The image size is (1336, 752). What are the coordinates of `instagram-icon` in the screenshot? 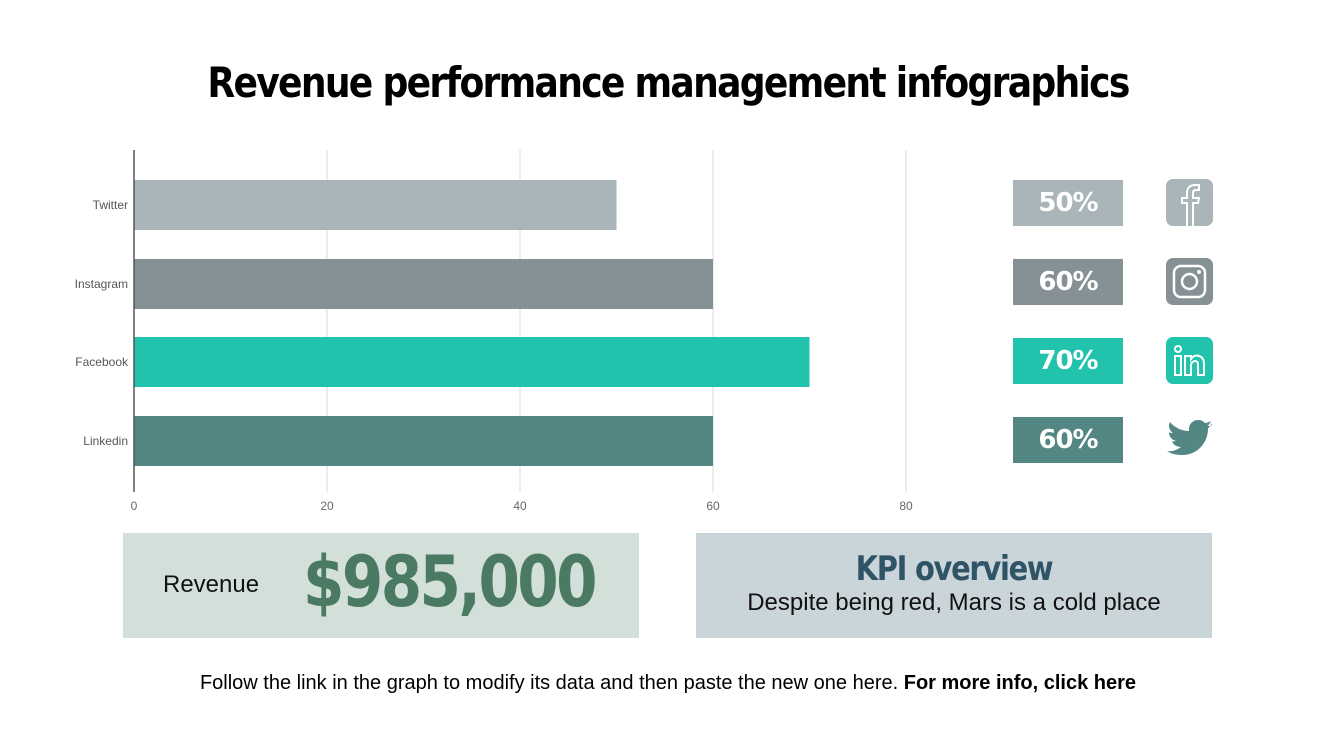 It's located at (1189, 281).